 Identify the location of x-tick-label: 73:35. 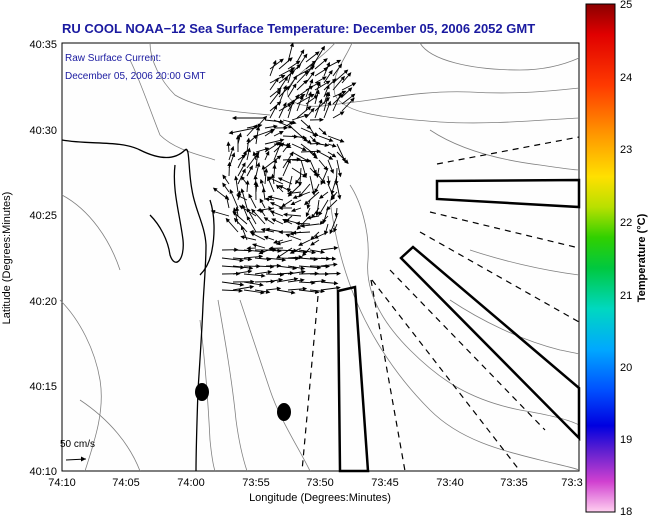
(514, 483).